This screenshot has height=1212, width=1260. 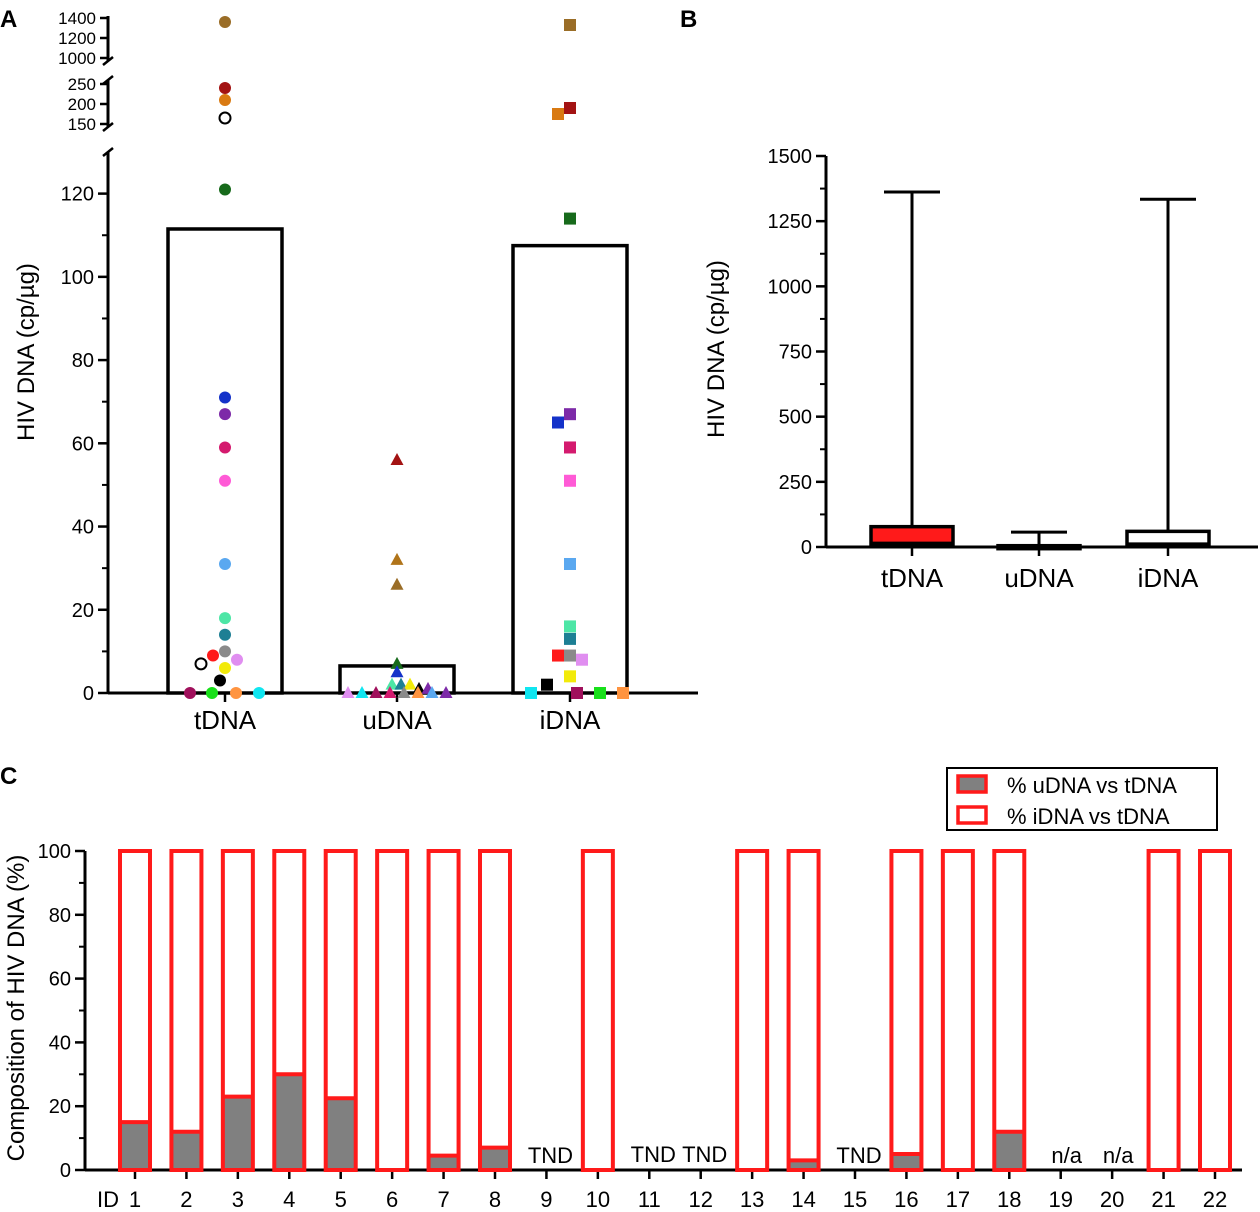 What do you see at coordinates (649, 1199) in the screenshot?
I see `panel-c-xlabel: 11` at bounding box center [649, 1199].